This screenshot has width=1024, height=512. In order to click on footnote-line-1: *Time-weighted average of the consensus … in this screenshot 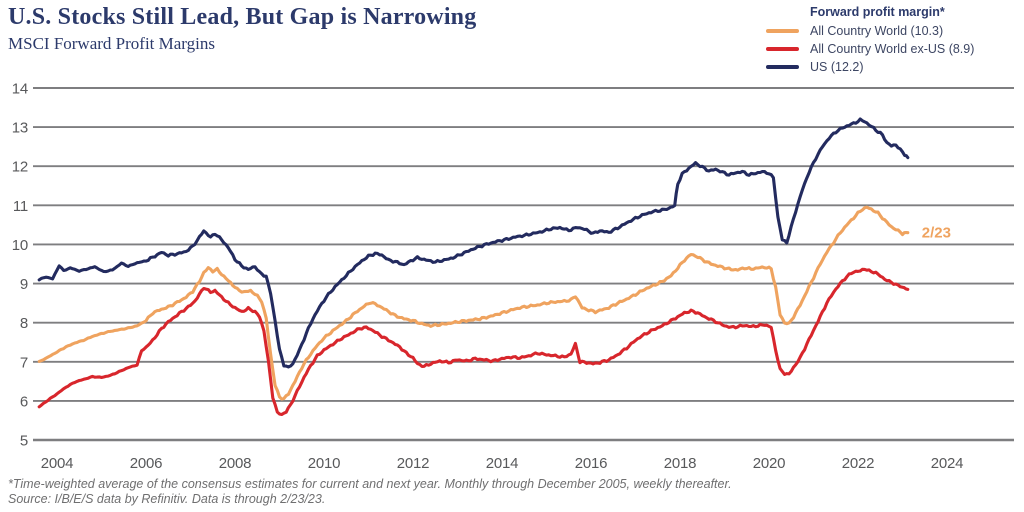, I will do `click(370, 484)`.